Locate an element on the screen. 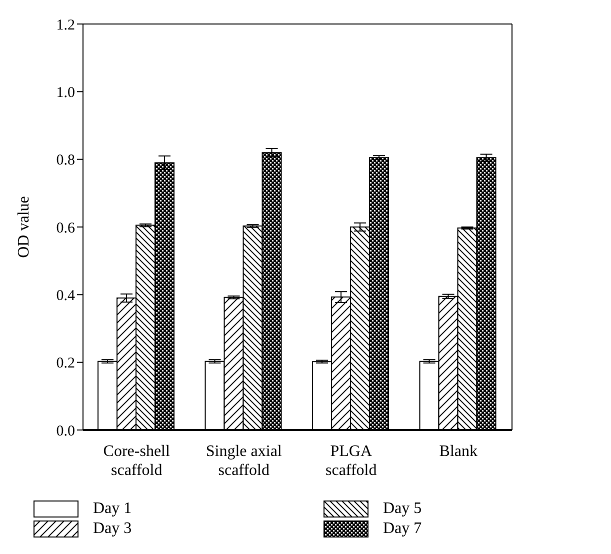  y-tick-label: 0.2 is located at coordinates (65, 364).